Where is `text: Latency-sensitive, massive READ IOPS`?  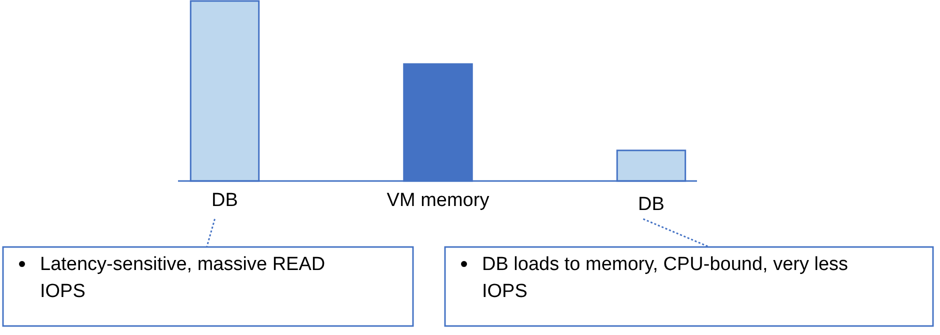
text: Latency-sensitive, massive READ IOPS is located at coordinates (183, 278).